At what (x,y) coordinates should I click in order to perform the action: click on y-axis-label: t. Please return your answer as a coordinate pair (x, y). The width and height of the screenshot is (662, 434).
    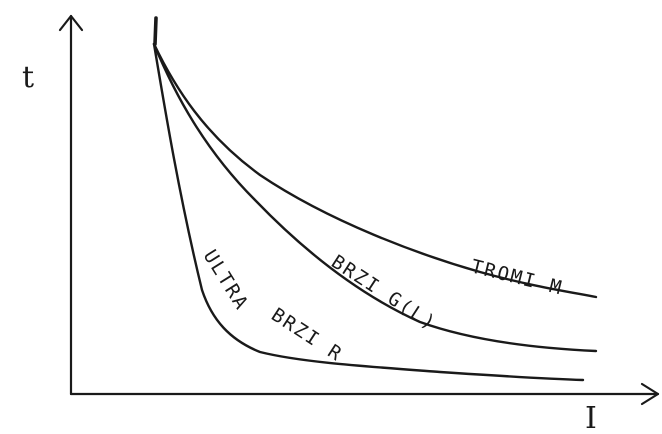
    Looking at the image, I should click on (28, 77).